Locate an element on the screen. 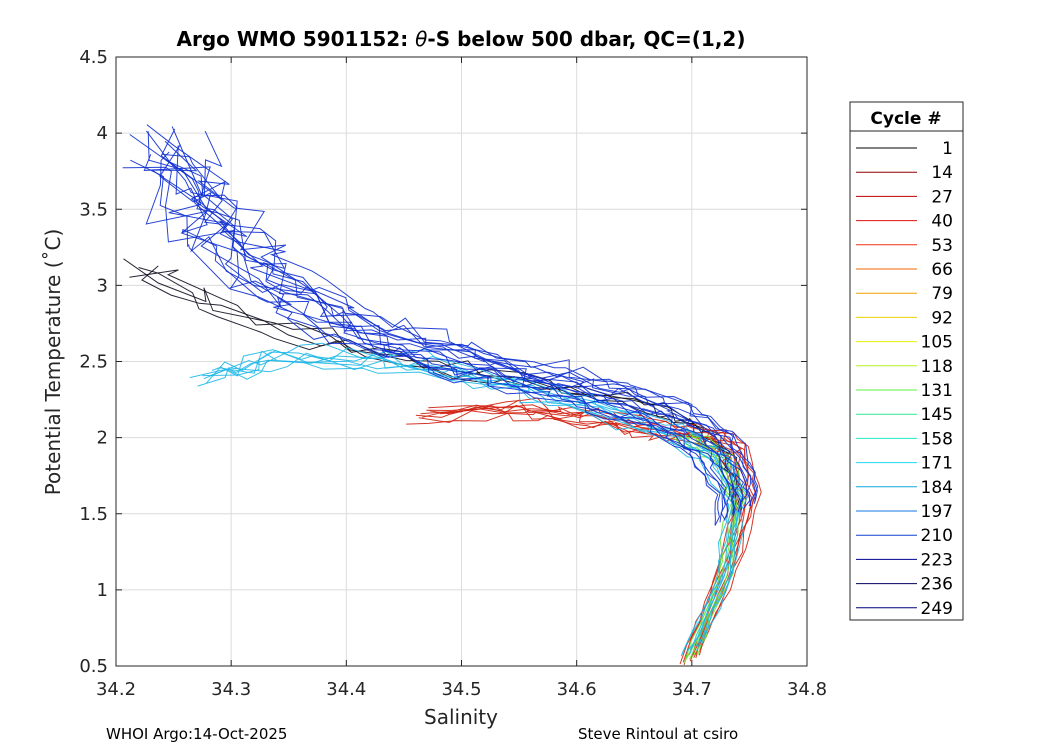  legend-entry: 249 is located at coordinates (904, 609).